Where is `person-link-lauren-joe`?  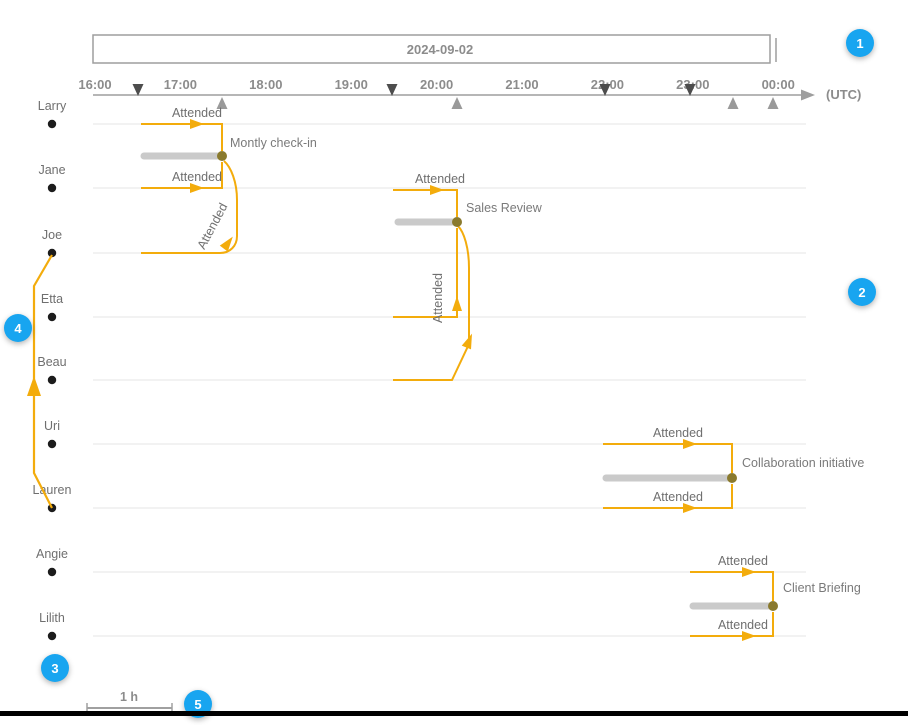
person-link-lauren-joe is located at coordinates (40, 381).